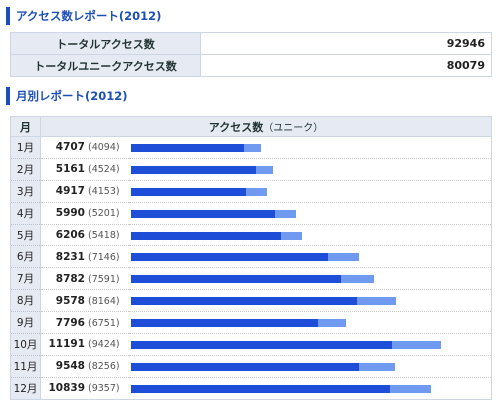 Image resolution: width=500 pixels, height=402 pixels. Describe the element at coordinates (104, 192) in the screenshot. I see `unique-count: (4153)` at that location.